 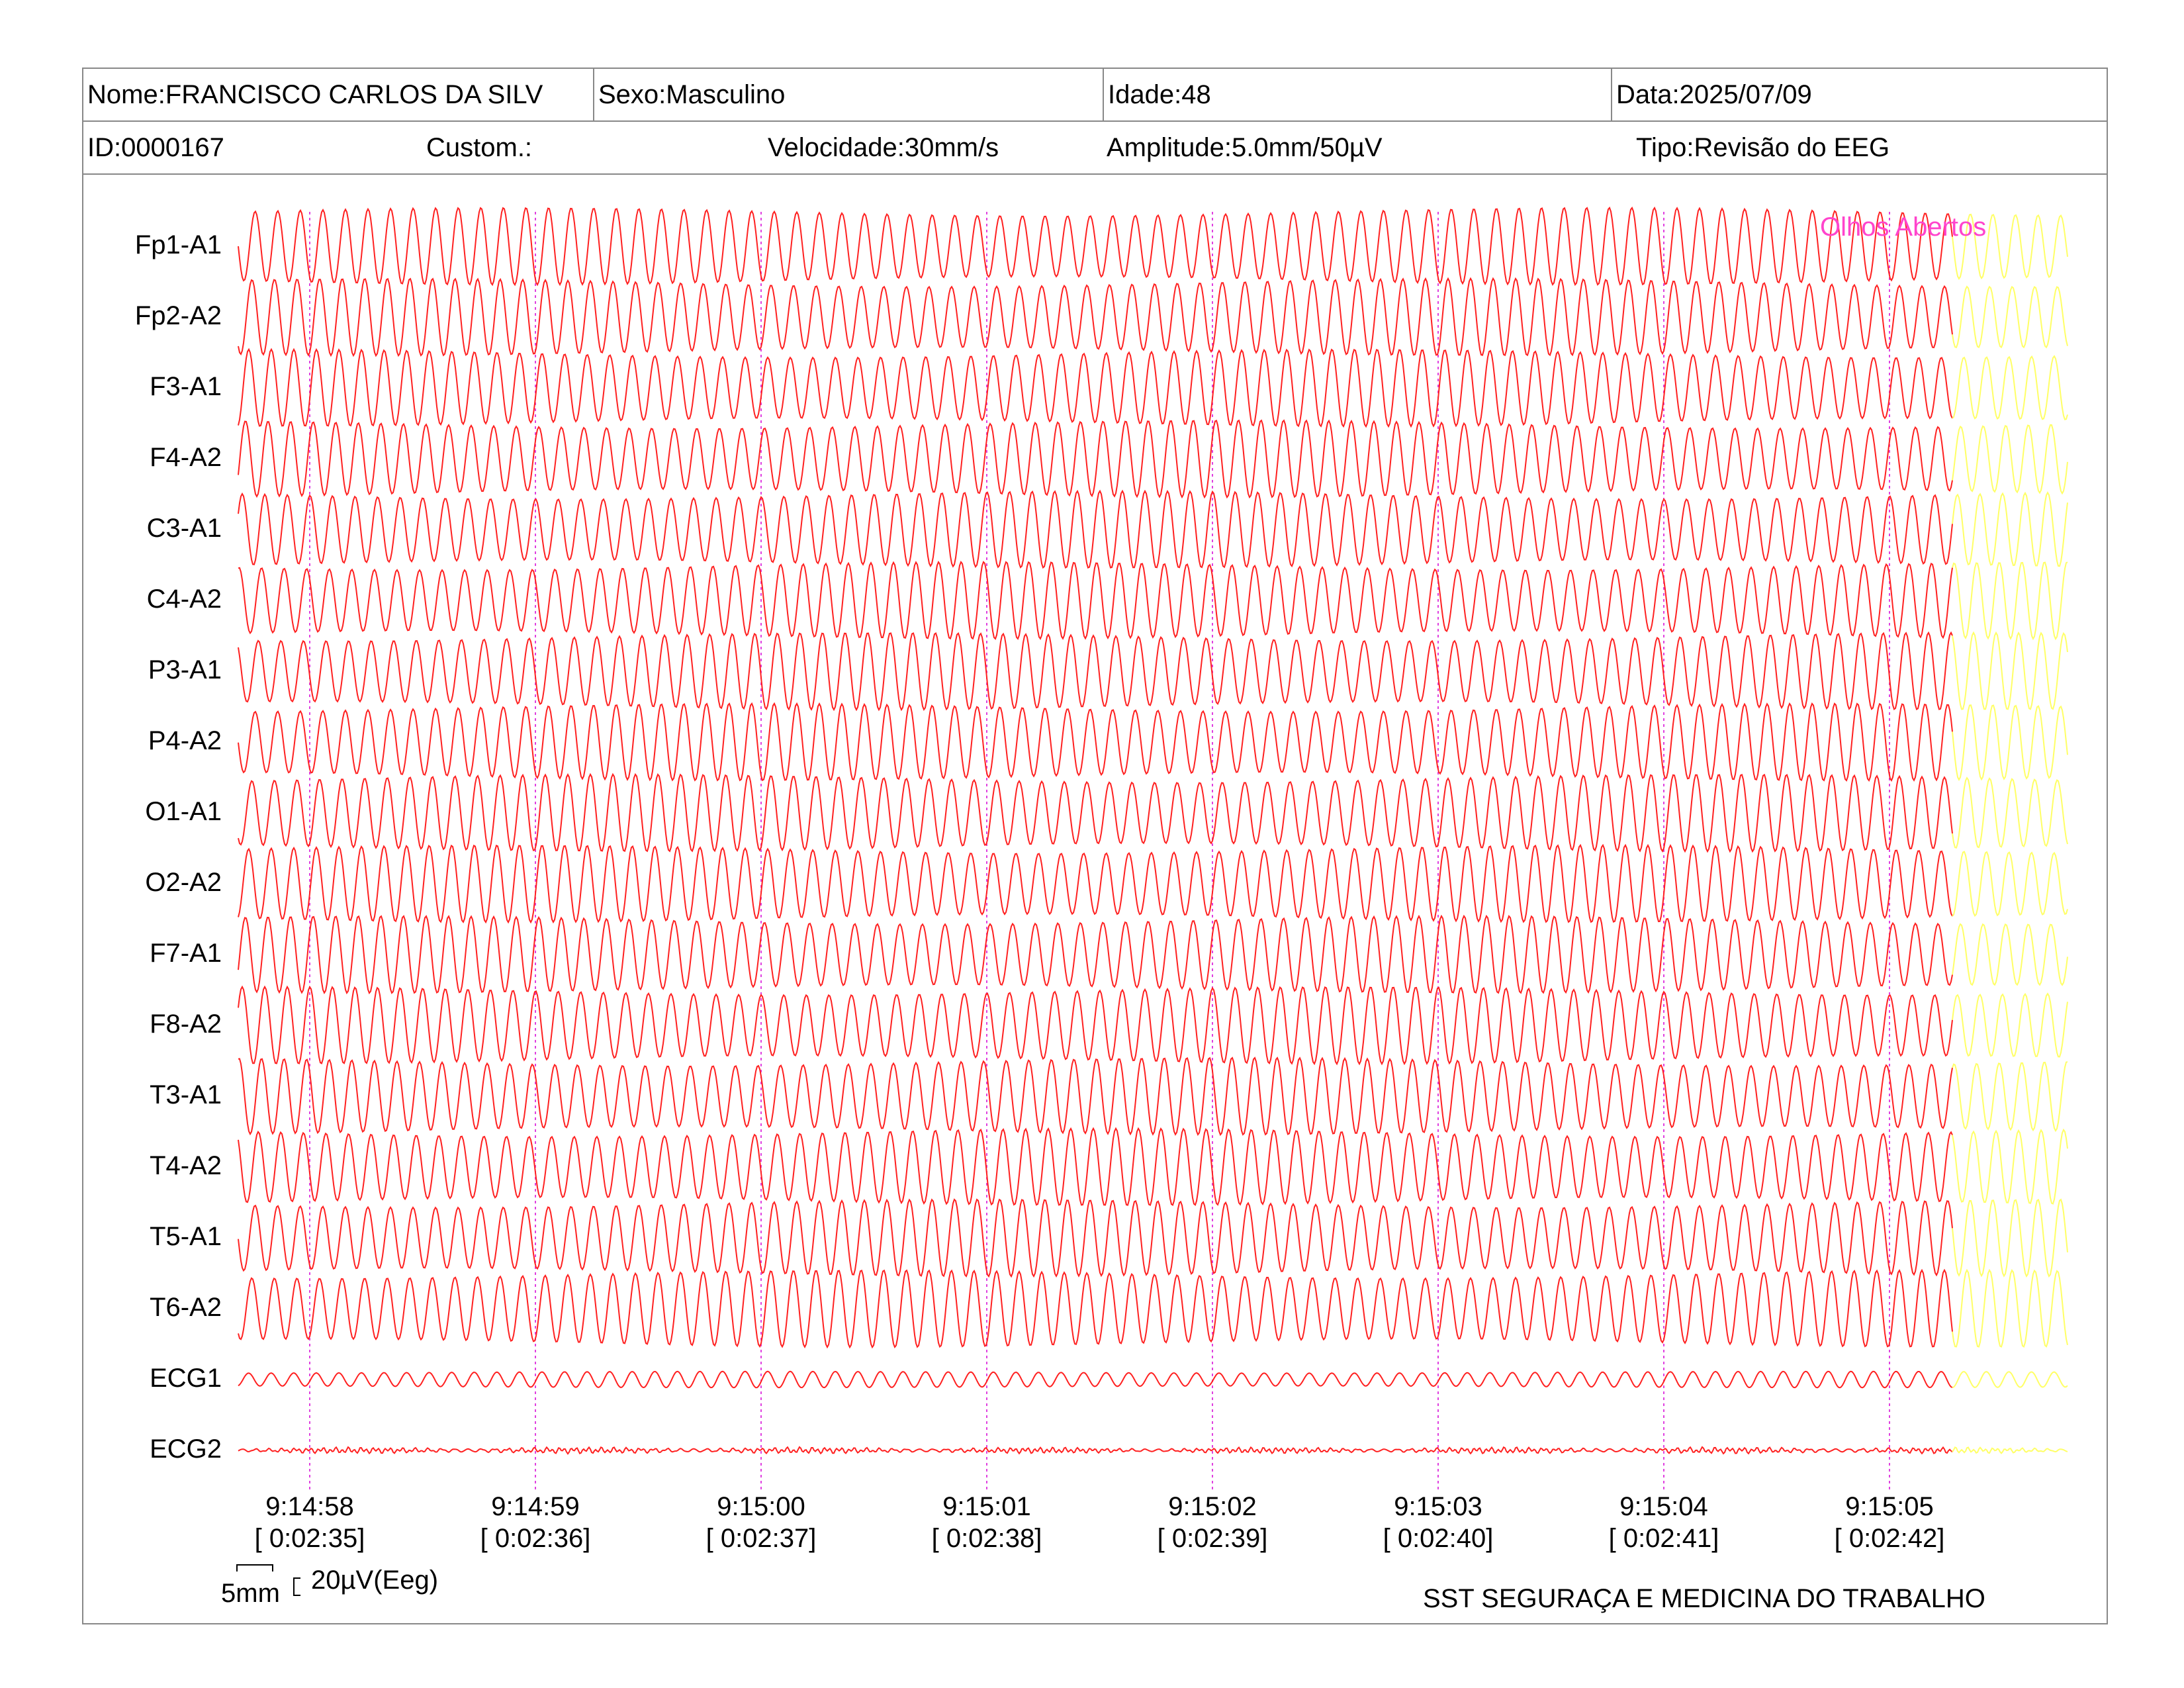 What do you see at coordinates (1213, 1522) in the screenshot?
I see `time-mark: 9:15:02 [ 0:02:39]` at bounding box center [1213, 1522].